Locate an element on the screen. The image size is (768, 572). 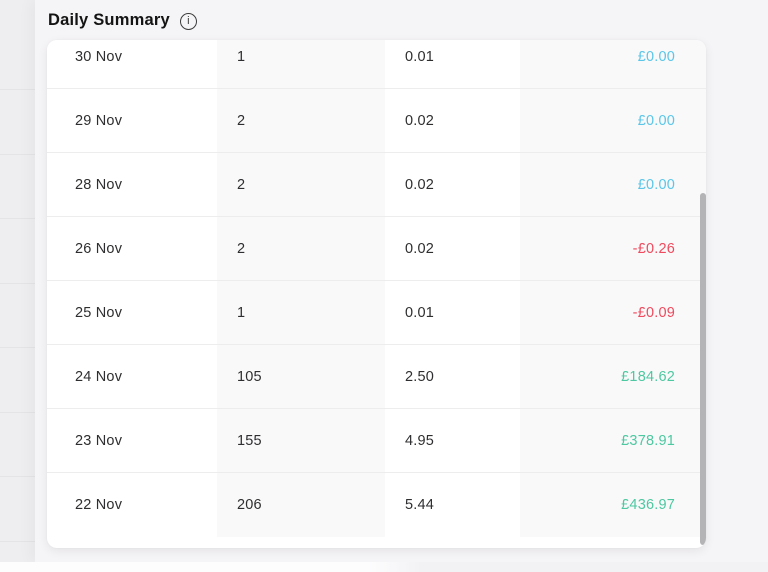
page-title: Daily Summary is located at coordinates (109, 19).